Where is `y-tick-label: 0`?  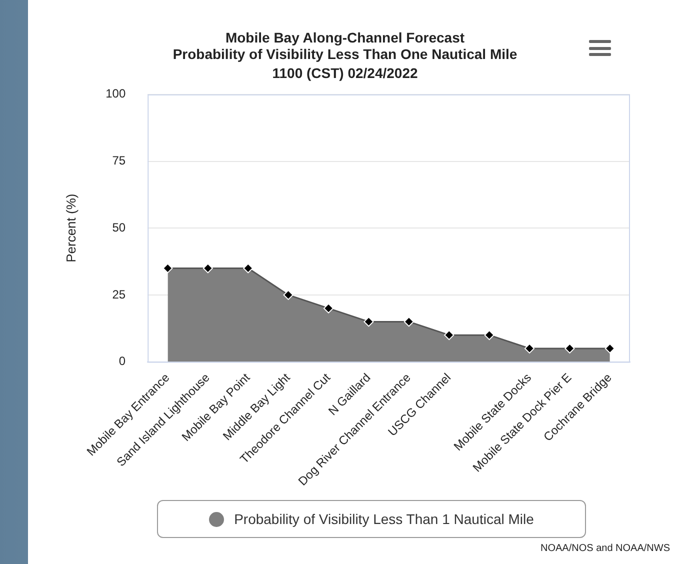 y-tick-label: 0 is located at coordinates (122, 361).